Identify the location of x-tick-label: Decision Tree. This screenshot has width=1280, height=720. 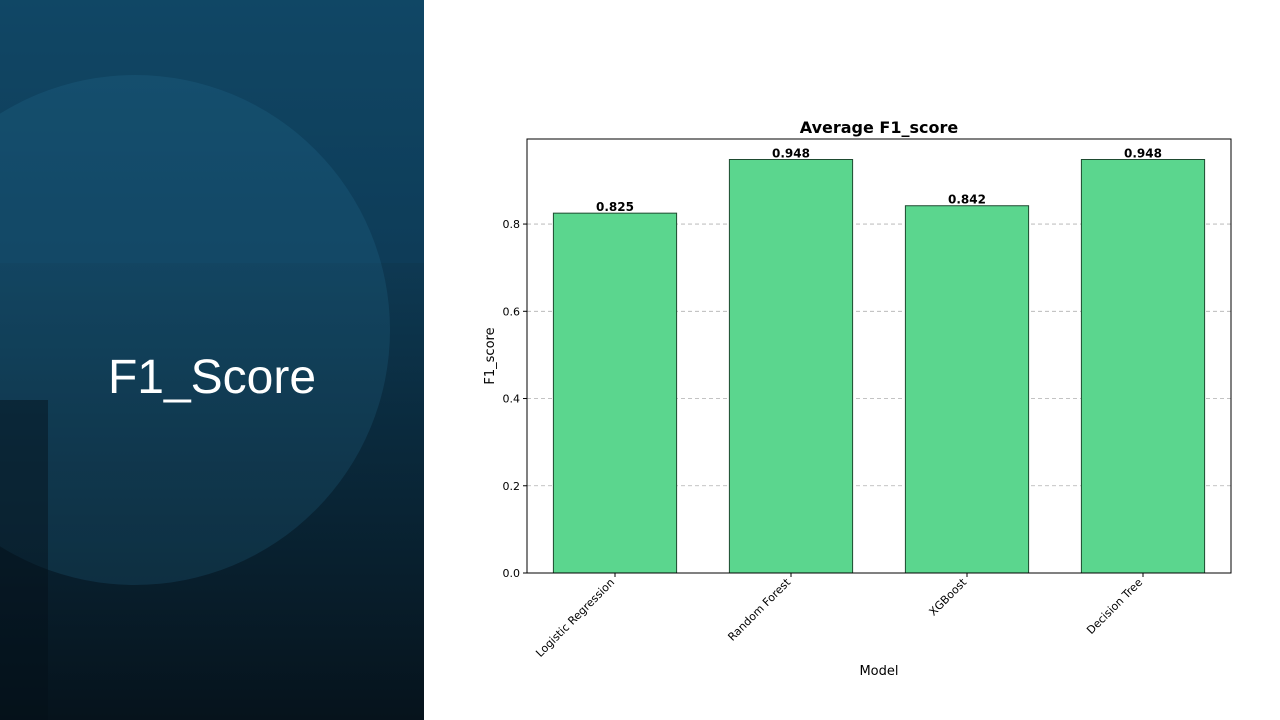
(1114, 606).